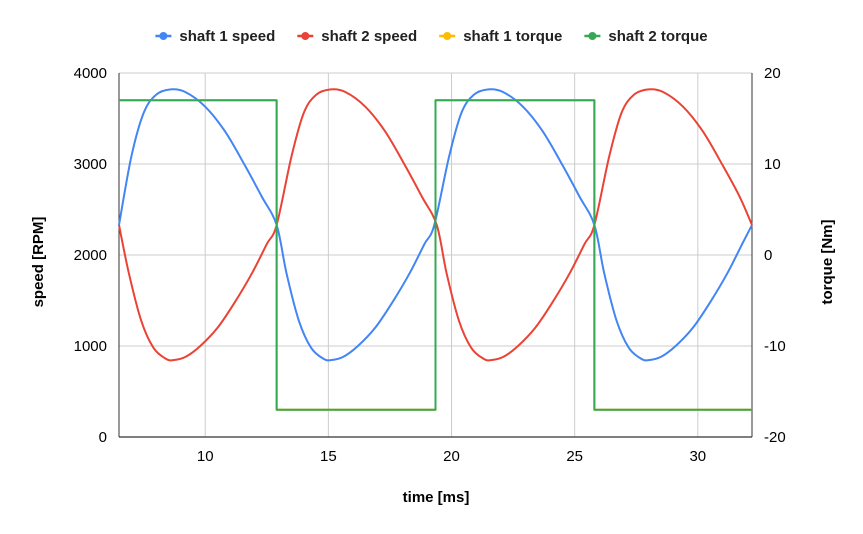 The height and width of the screenshot is (534, 863). I want to click on y-left-tick-label: 2000, so click(90, 255).